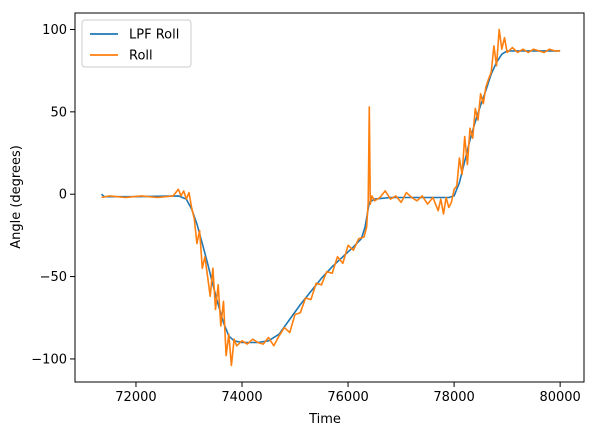 This screenshot has height=435, width=602. Describe the element at coordinates (559, 397) in the screenshot. I see `x-tick-label: 80000` at that location.